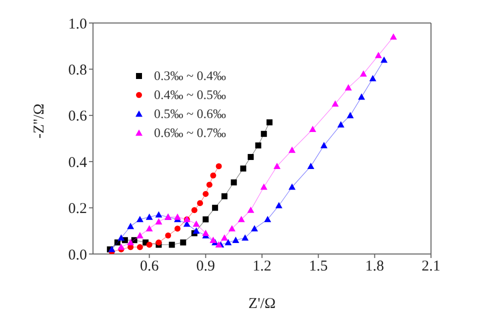 The width and height of the screenshot is (500, 322). What do you see at coordinates (77, 255) in the screenshot?
I see `y-tick-label: 0.0` at bounding box center [77, 255].